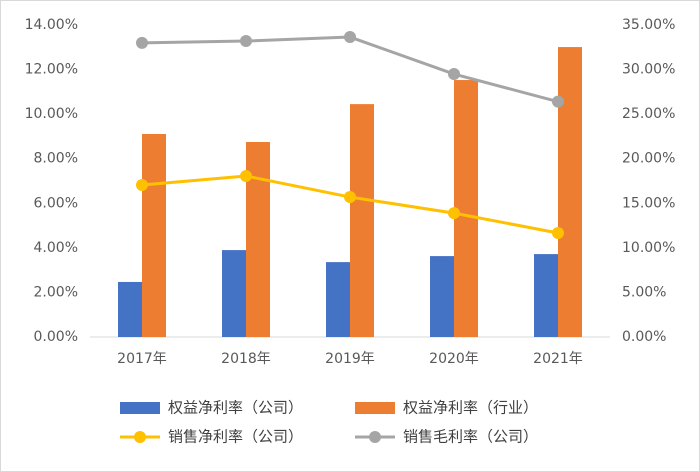 This screenshot has width=700, height=472. What do you see at coordinates (51, 70) in the screenshot?
I see `y-tick-label: 12.00%` at bounding box center [51, 70].